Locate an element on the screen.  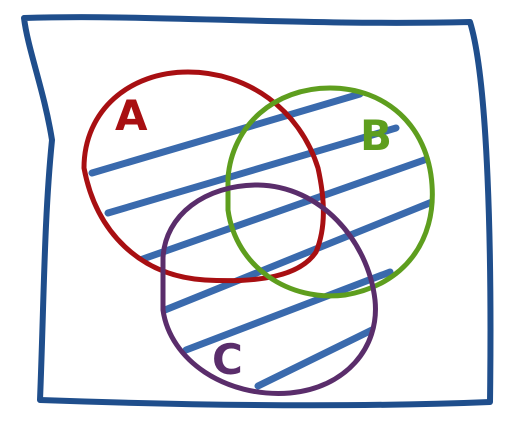
set-c-label: C is located at coordinates (227, 359).